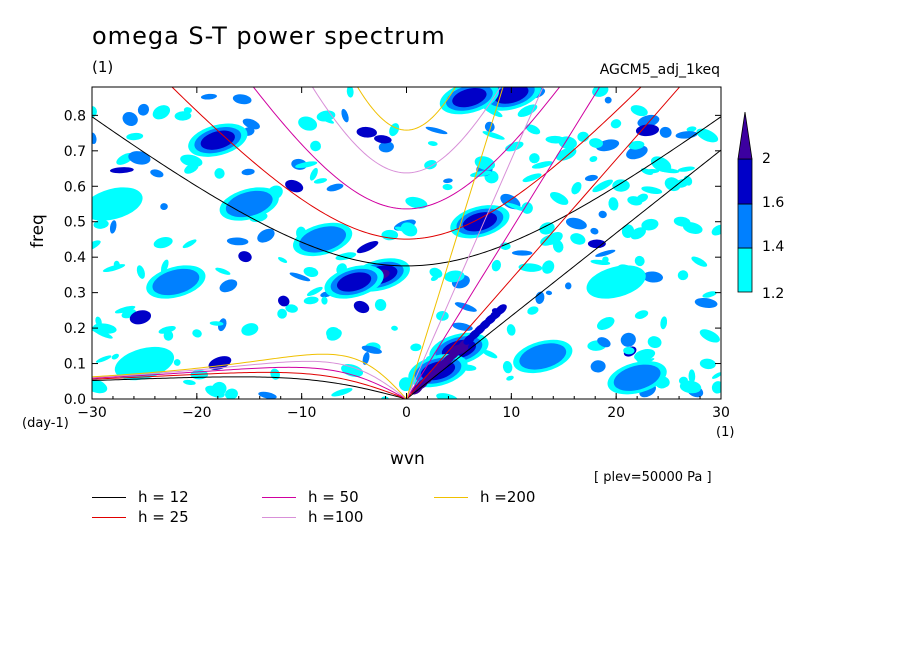  Describe the element at coordinates (407, 459) in the screenshot. I see `x-axis-label: wvn` at that location.